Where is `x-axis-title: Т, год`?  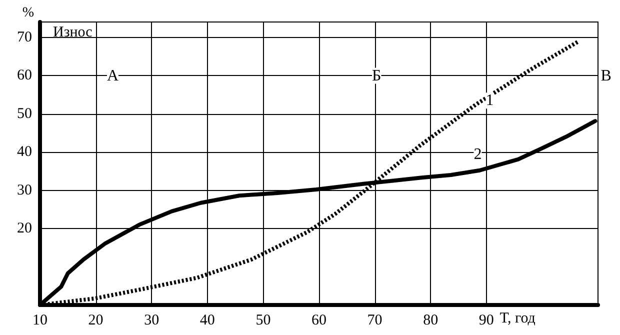 x-axis-title: Т, год is located at coordinates (518, 318).